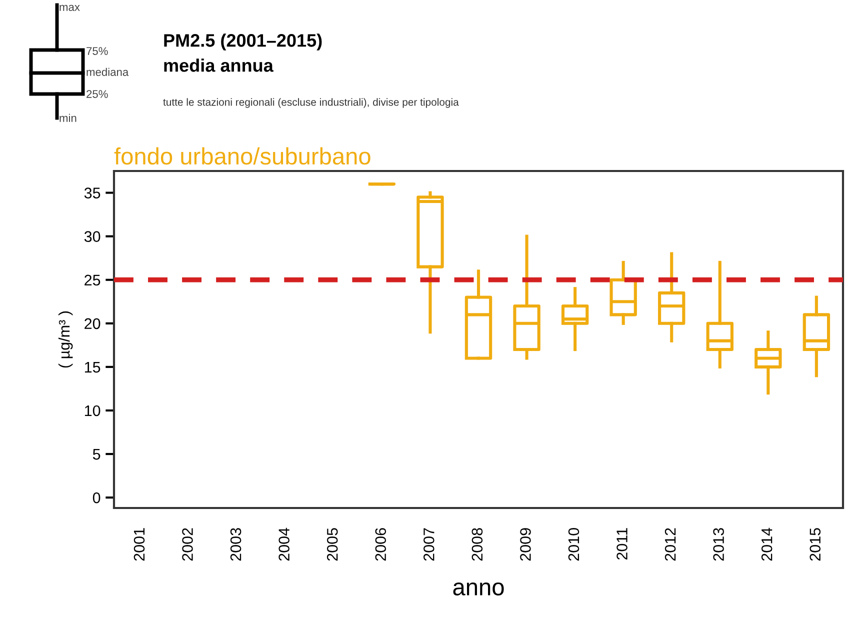  Describe the element at coordinates (718, 544) in the screenshot. I see `x-tick-label: 2013` at that location.